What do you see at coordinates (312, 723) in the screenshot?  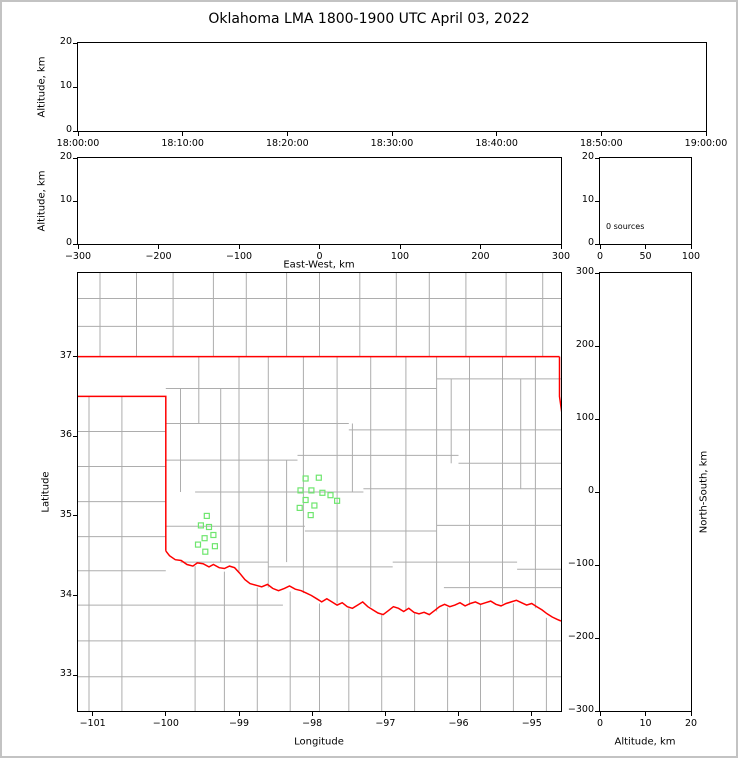 I see `x-tick-label: −98` at bounding box center [312, 723].